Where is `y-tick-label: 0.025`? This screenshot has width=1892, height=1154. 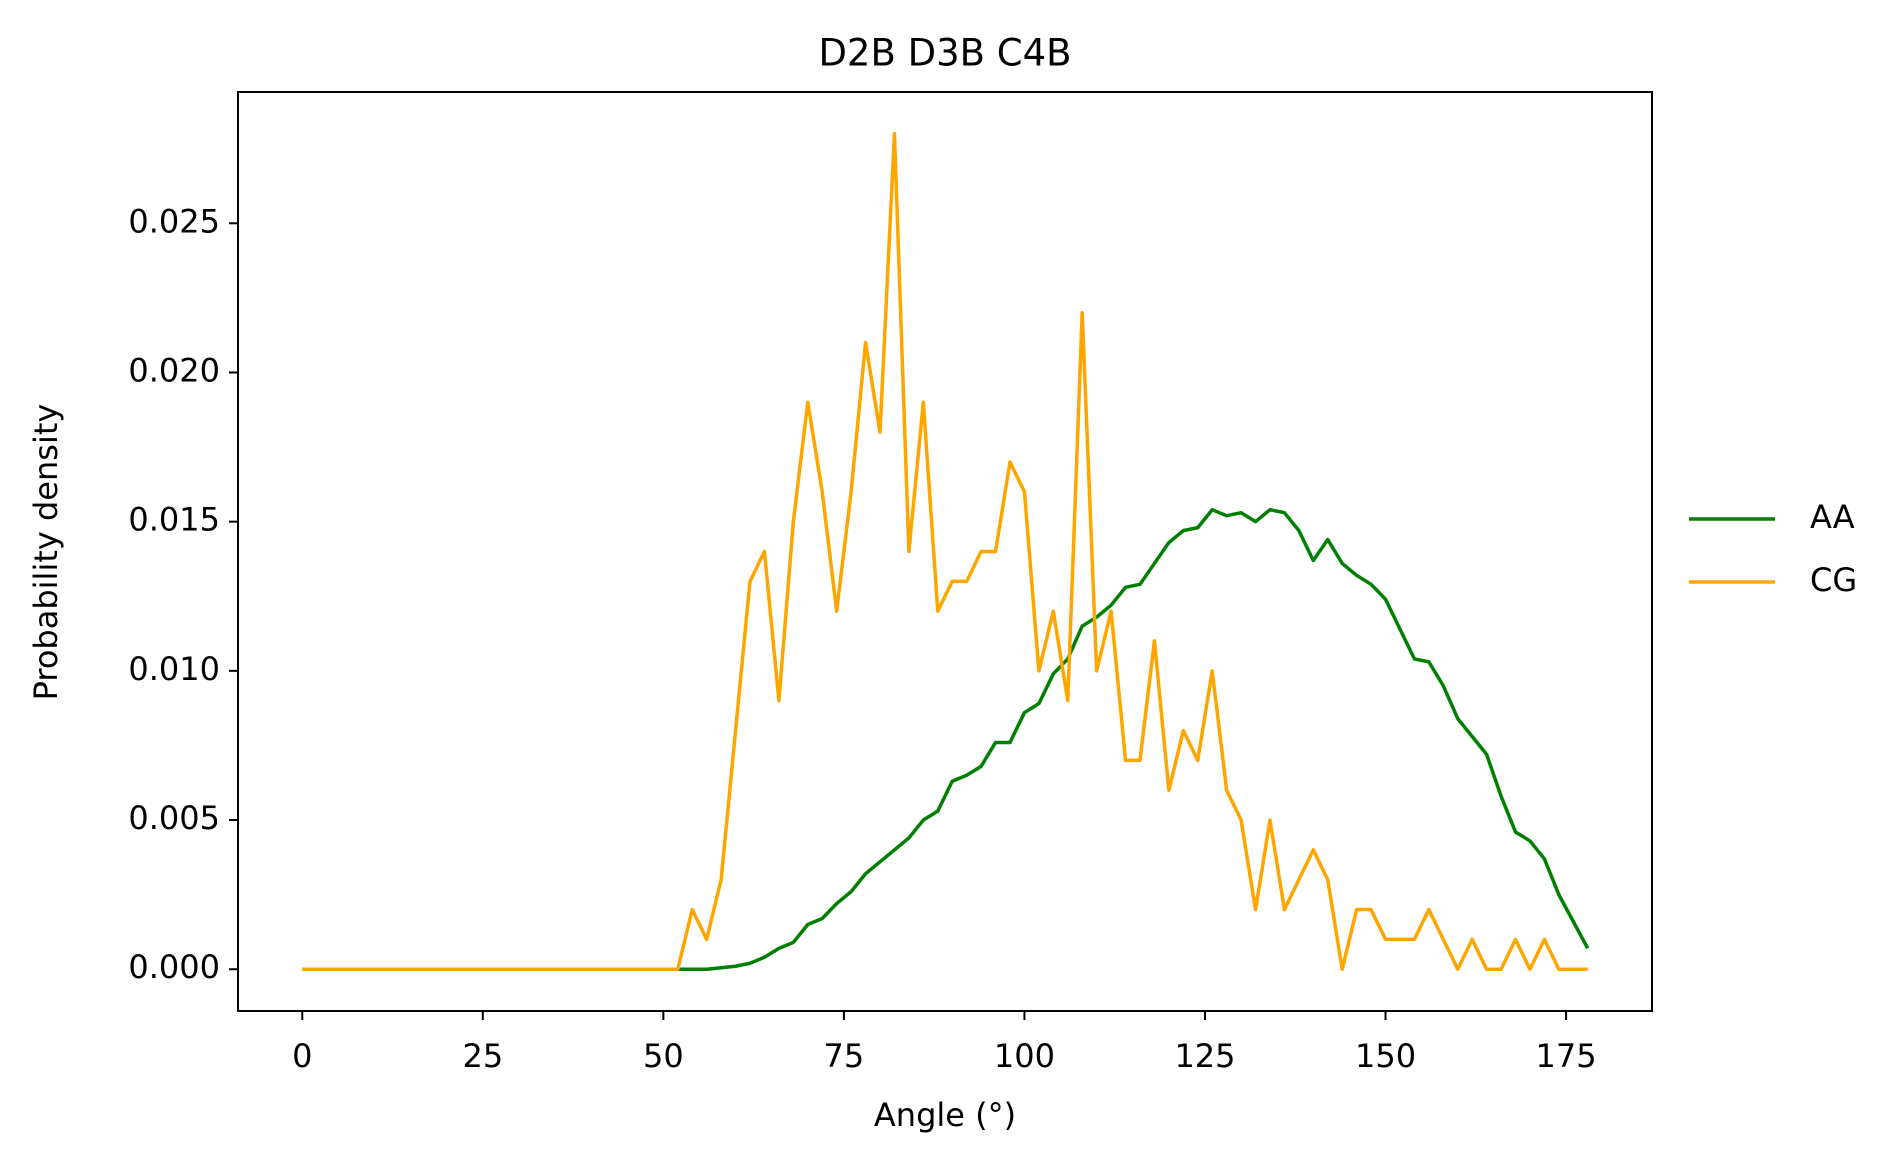
y-tick-label: 0.025 is located at coordinates (174, 221).